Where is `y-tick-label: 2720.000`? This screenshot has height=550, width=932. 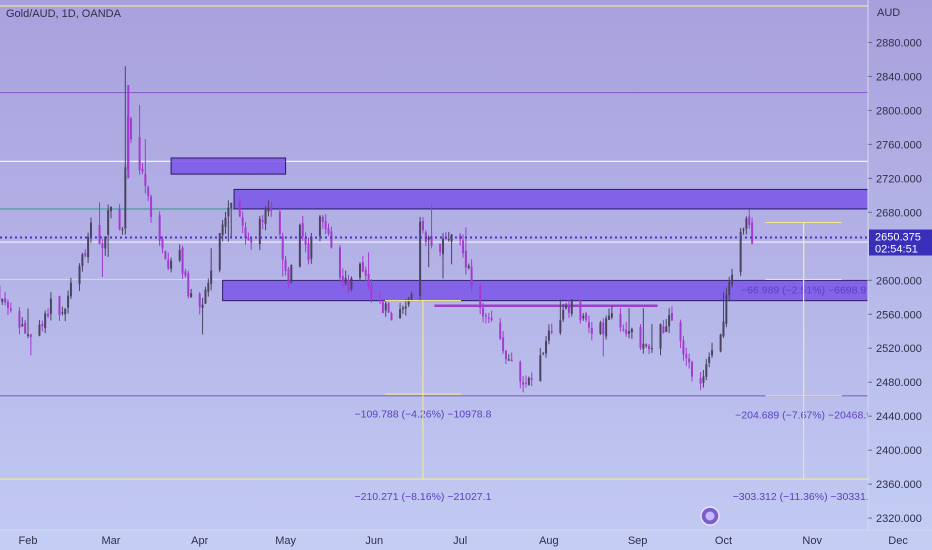 y-tick-label: 2720.000 is located at coordinates (899, 179).